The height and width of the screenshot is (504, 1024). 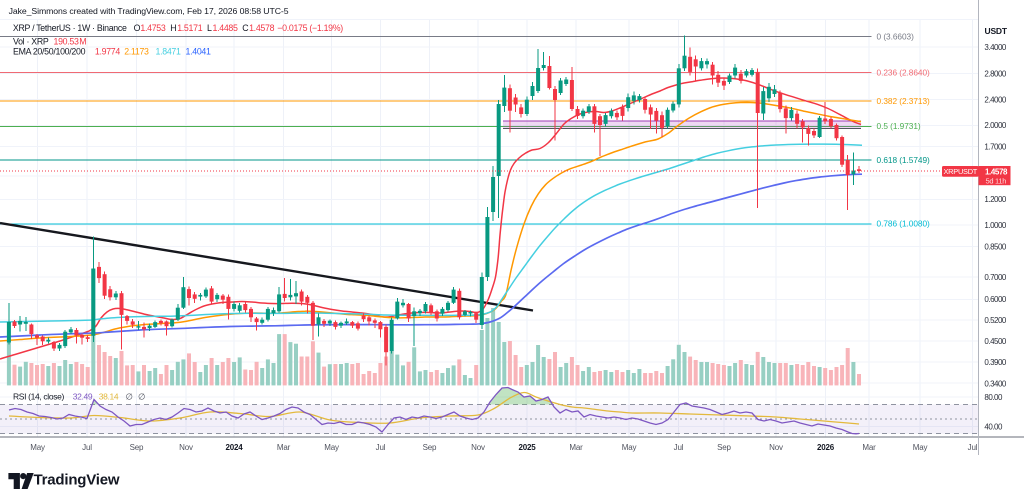 What do you see at coordinates (904, 72) in the screenshot?
I see `svg-text: 0.236 (2.8640)` at bounding box center [904, 72].